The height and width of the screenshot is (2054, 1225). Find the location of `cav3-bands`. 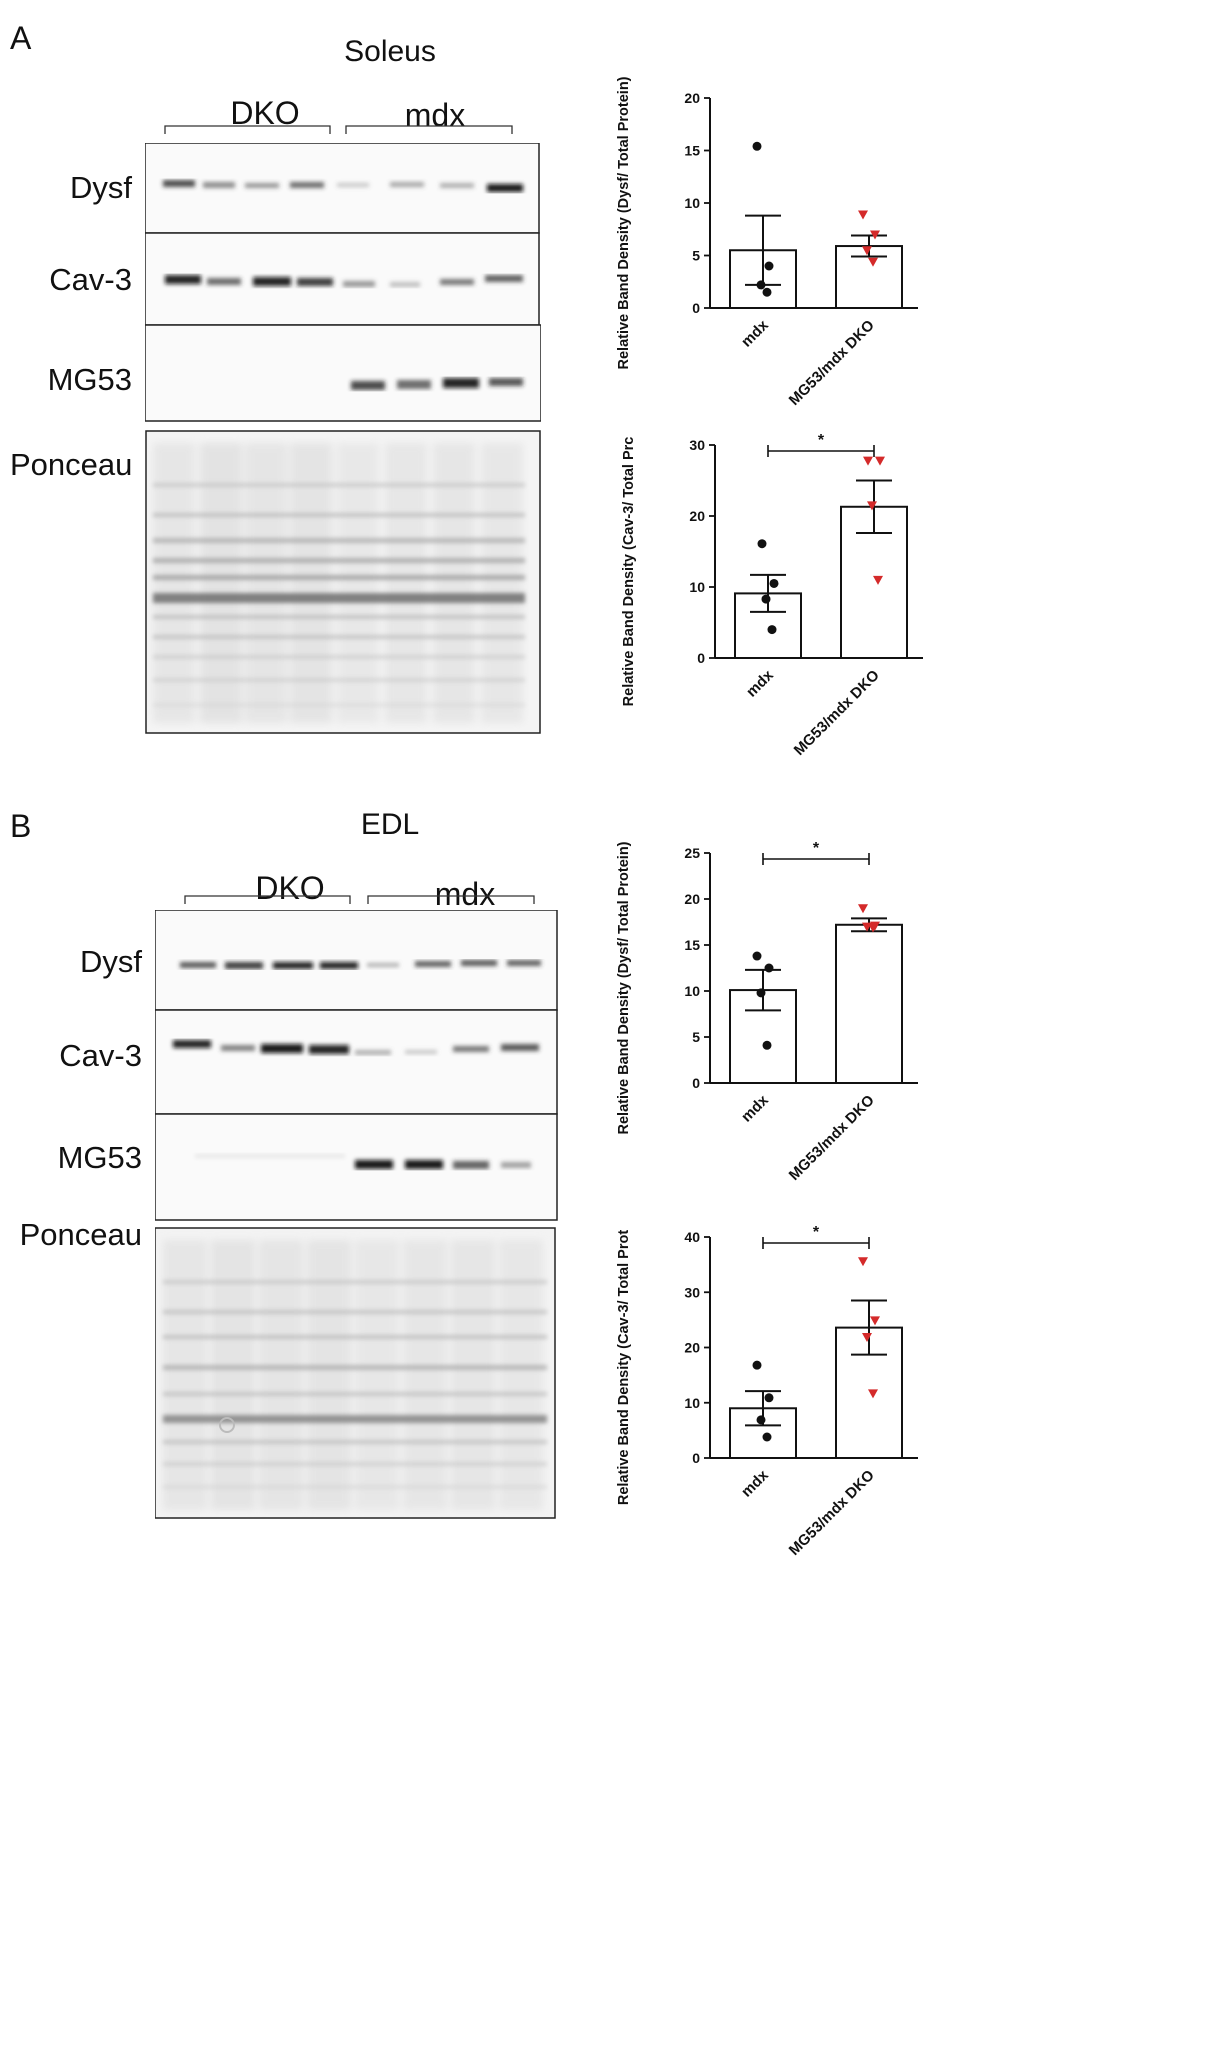

cav3-bands is located at coordinates (344, 281).